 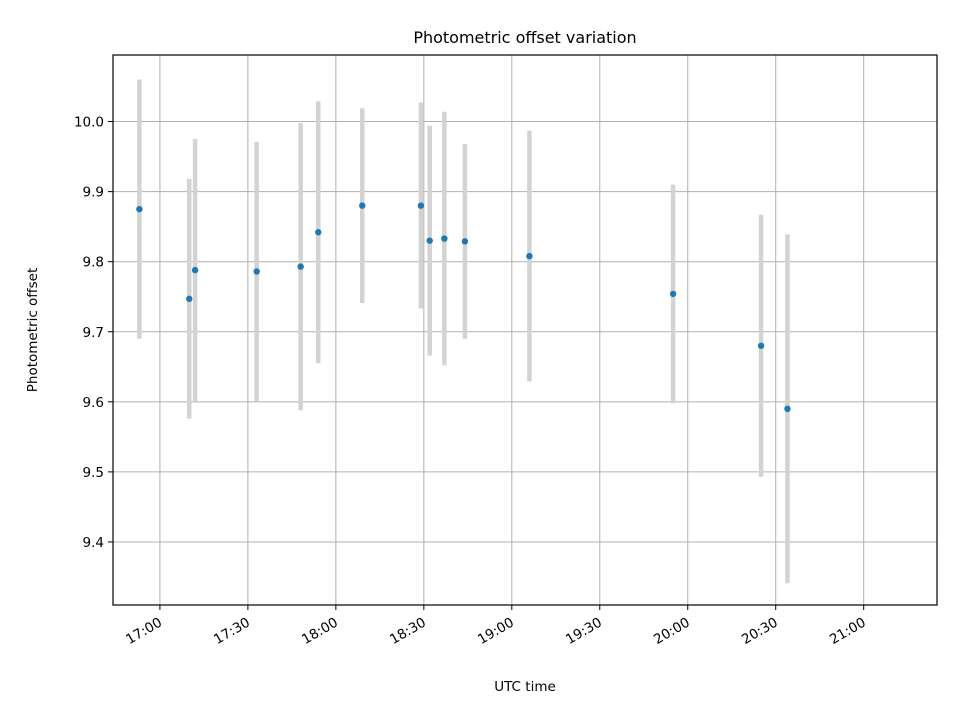 What do you see at coordinates (760, 631) in the screenshot?
I see `x-tick-label: 20:30` at bounding box center [760, 631].